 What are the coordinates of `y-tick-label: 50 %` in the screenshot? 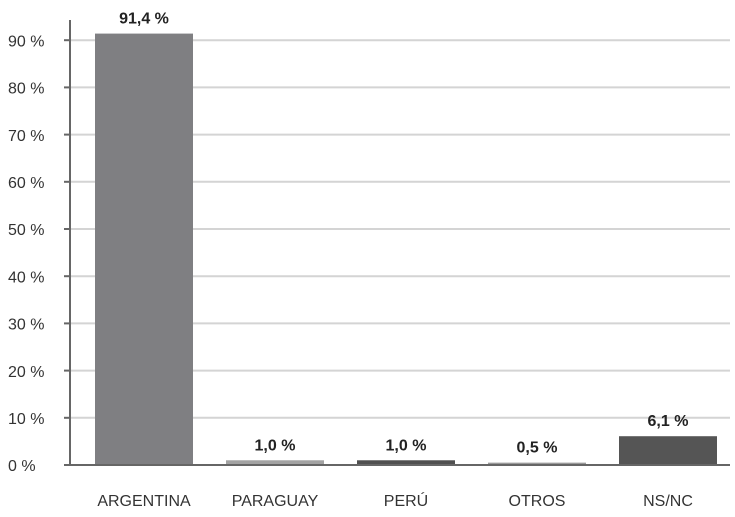 It's located at (26, 230).